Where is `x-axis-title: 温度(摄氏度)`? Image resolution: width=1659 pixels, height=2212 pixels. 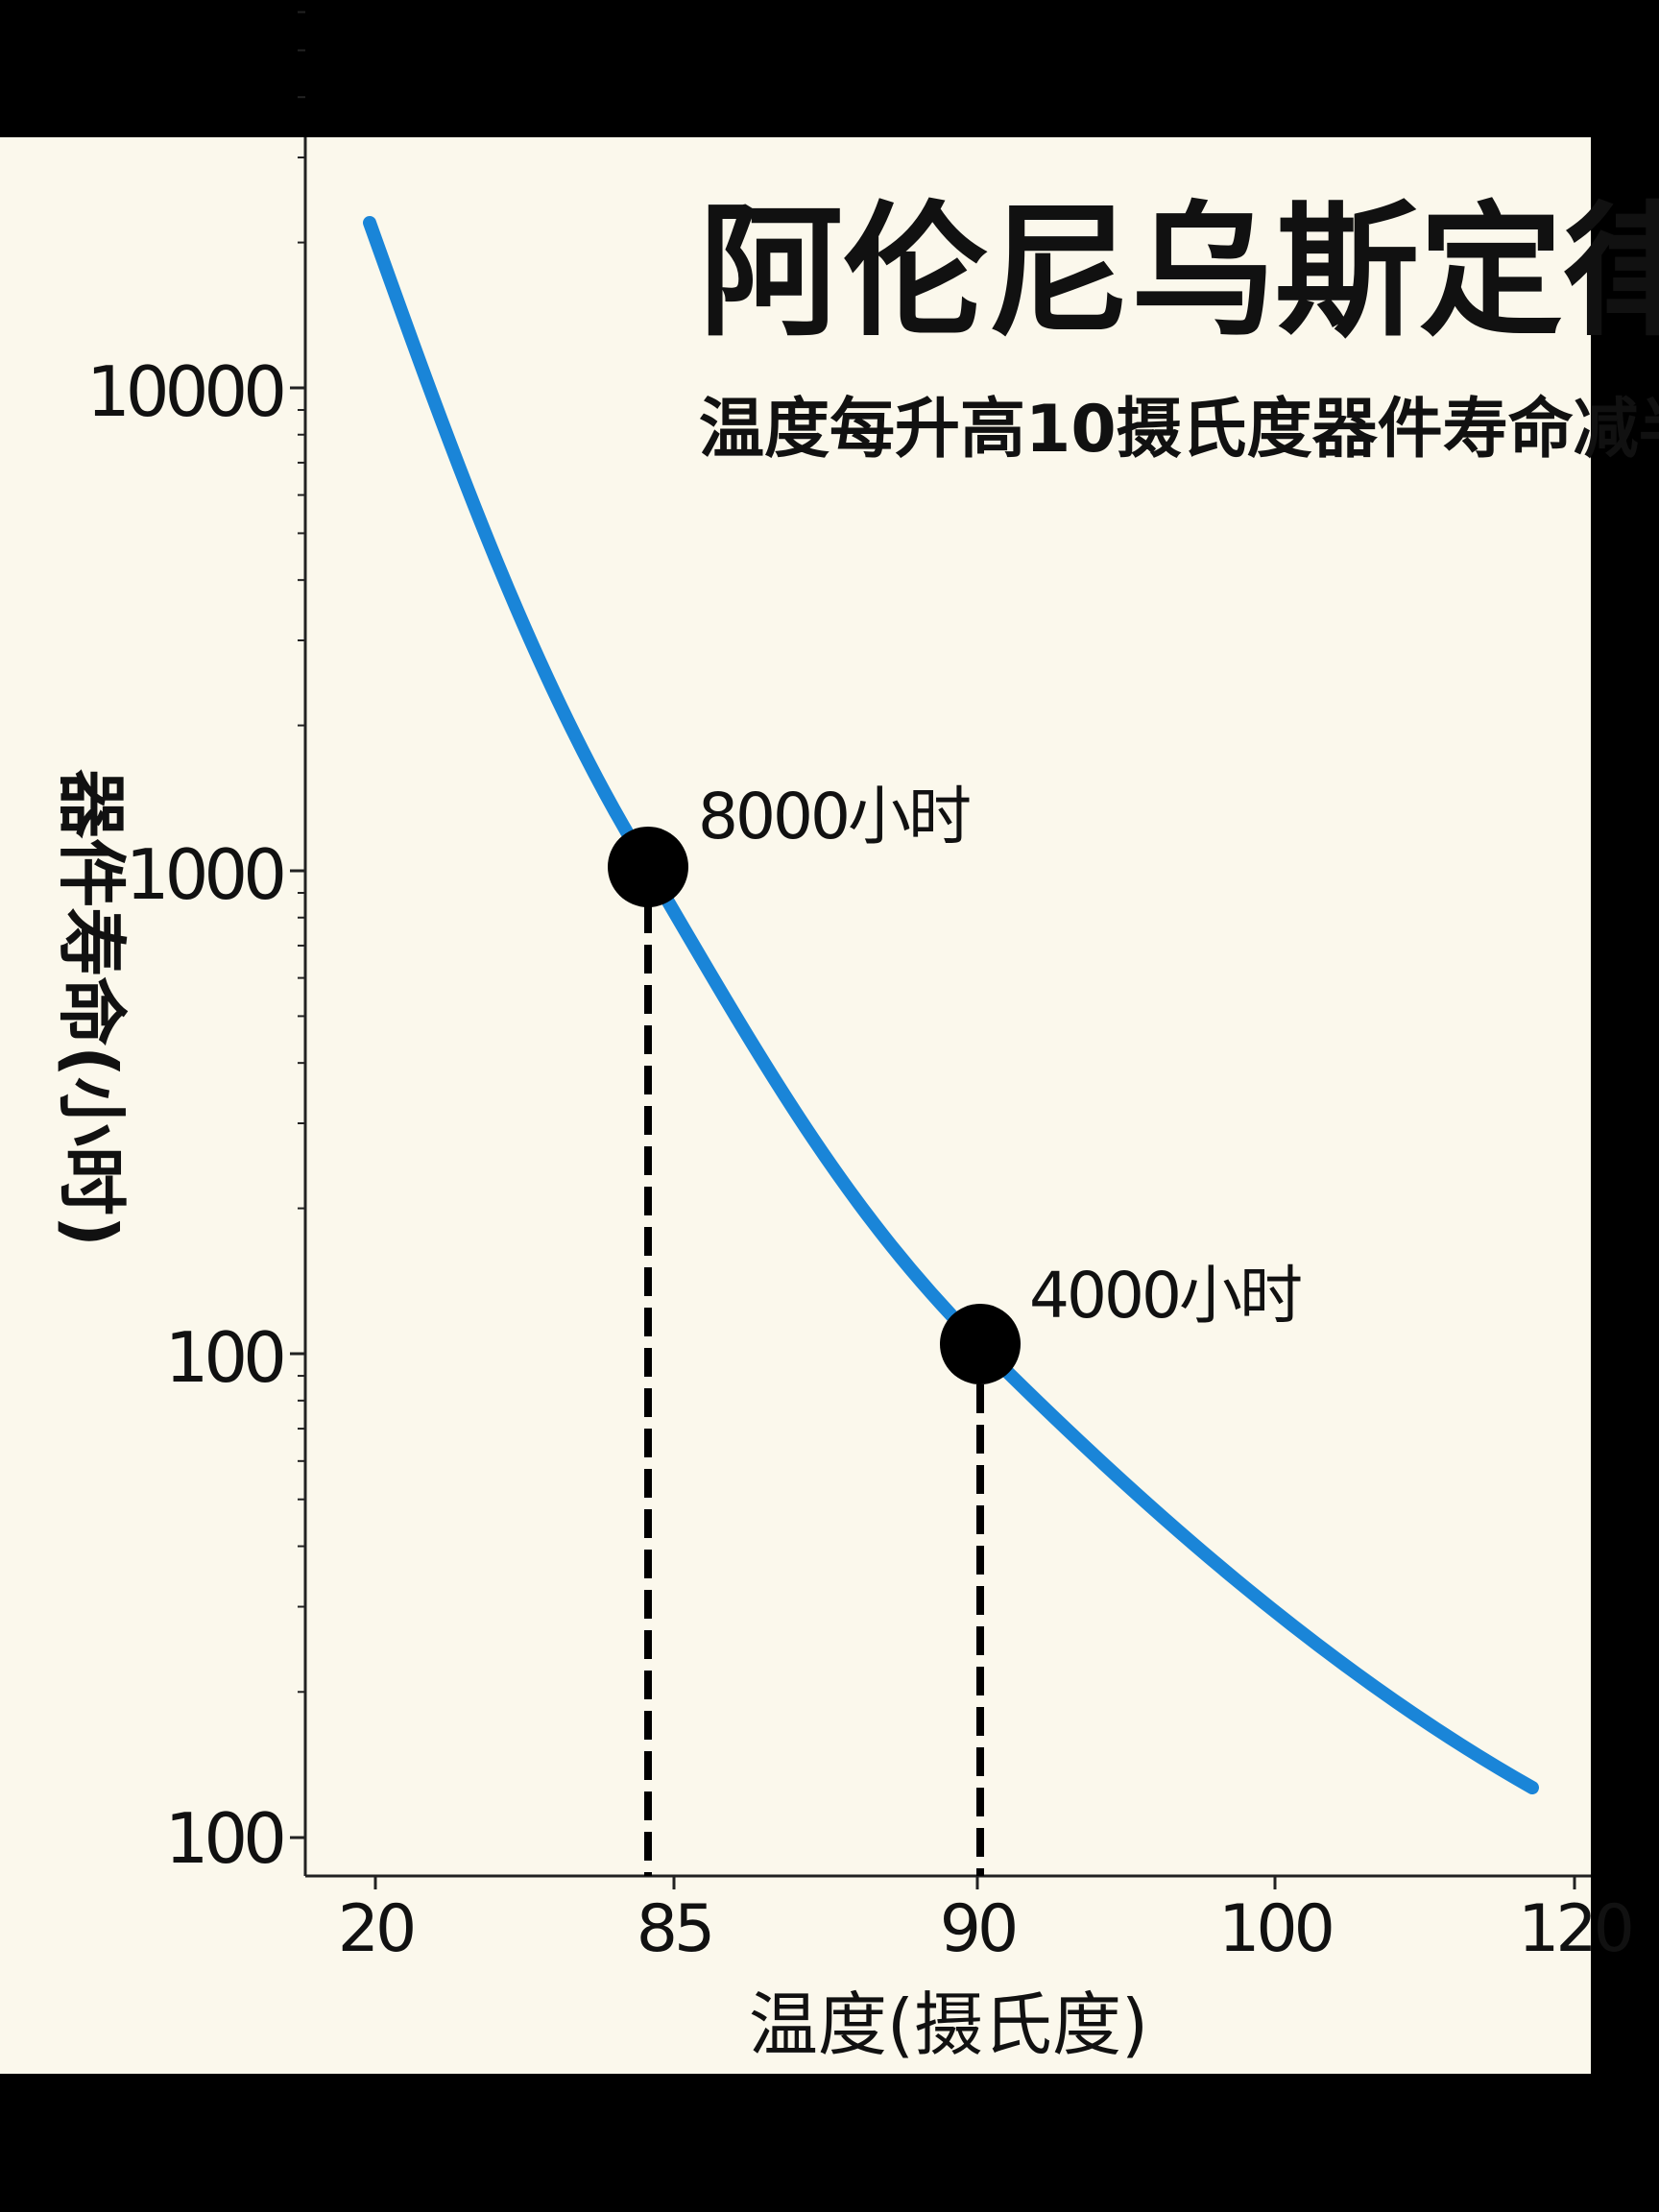 x-axis-title: 温度(摄氏度) is located at coordinates (949, 2024).